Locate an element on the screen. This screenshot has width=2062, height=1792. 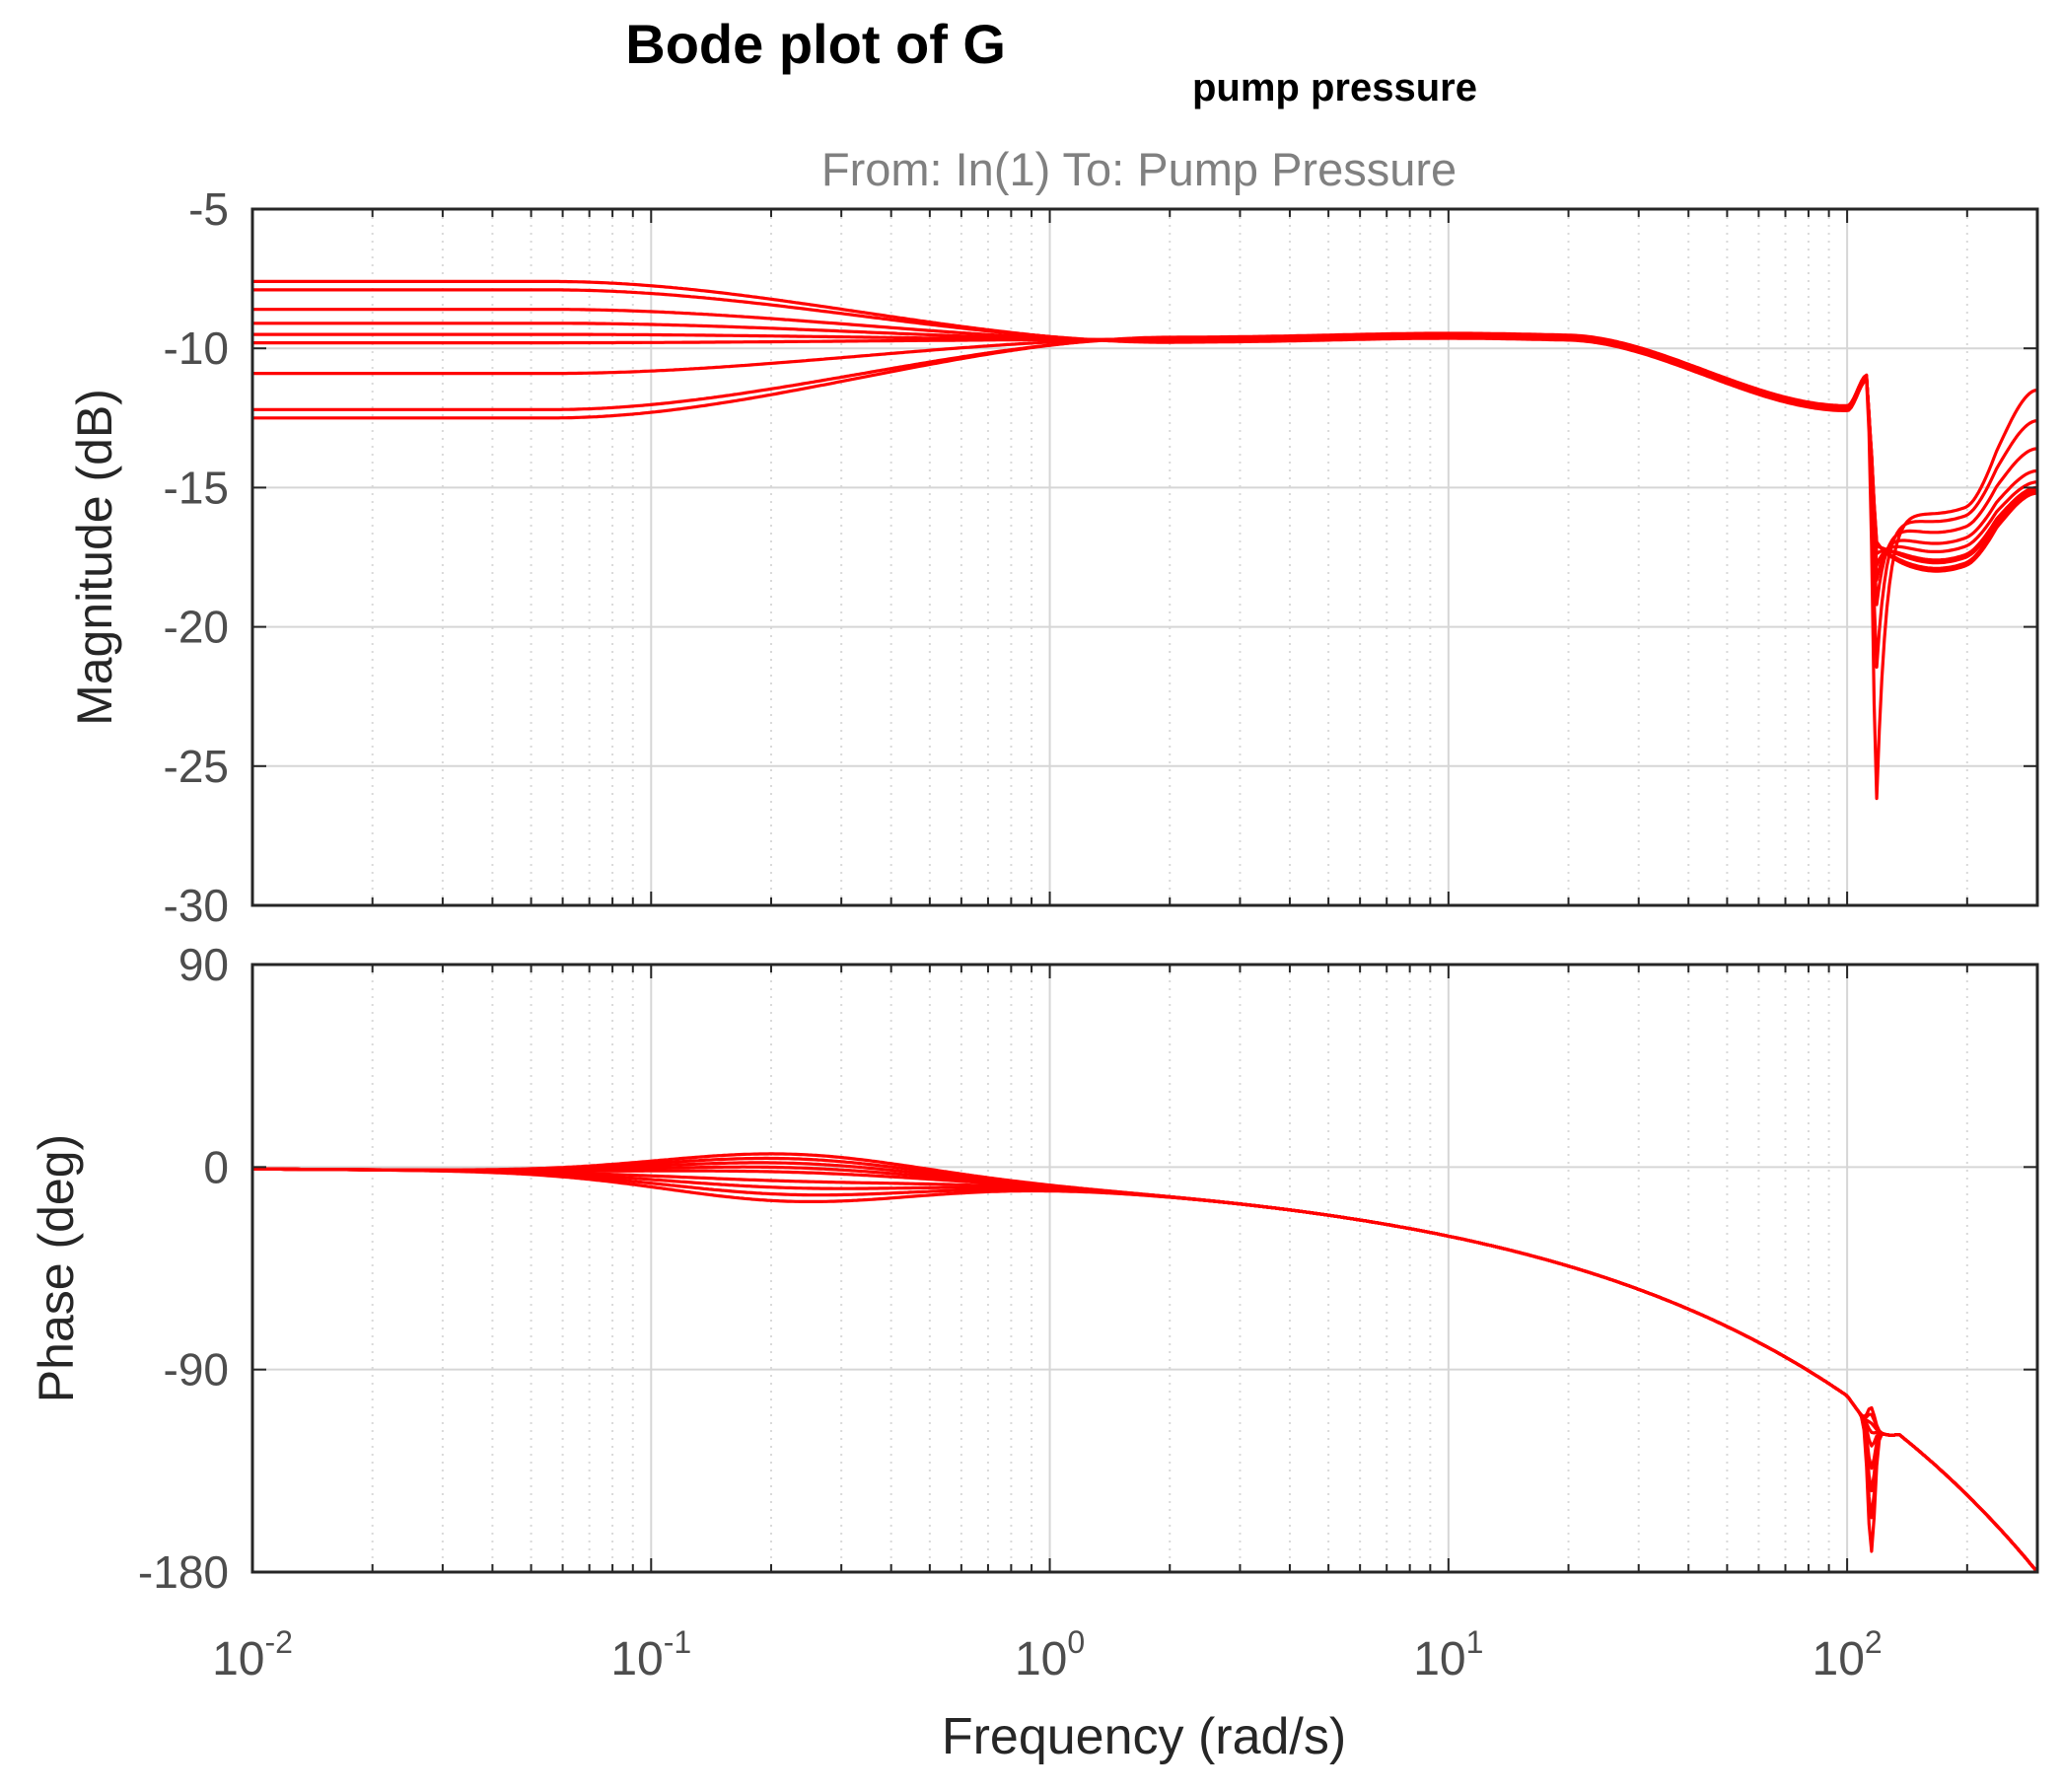
y-tick-label: -180 is located at coordinates (184, 1572).